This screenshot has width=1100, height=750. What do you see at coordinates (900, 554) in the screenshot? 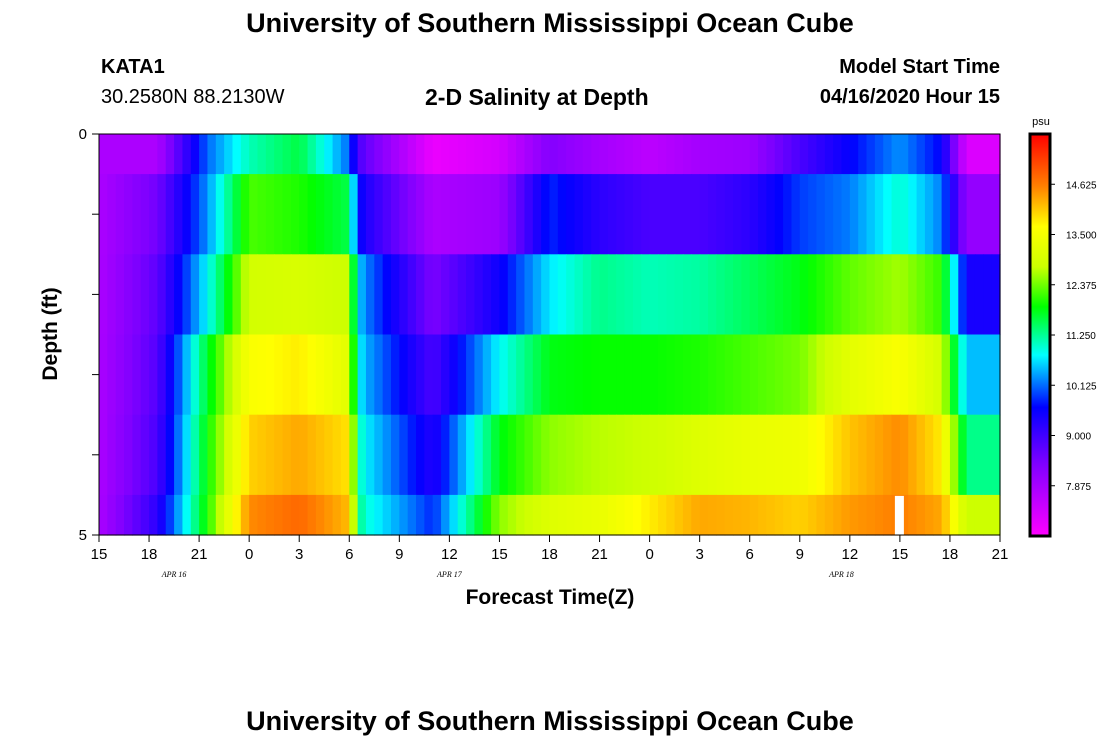
I see `x-tick-label: 15` at bounding box center [900, 554].